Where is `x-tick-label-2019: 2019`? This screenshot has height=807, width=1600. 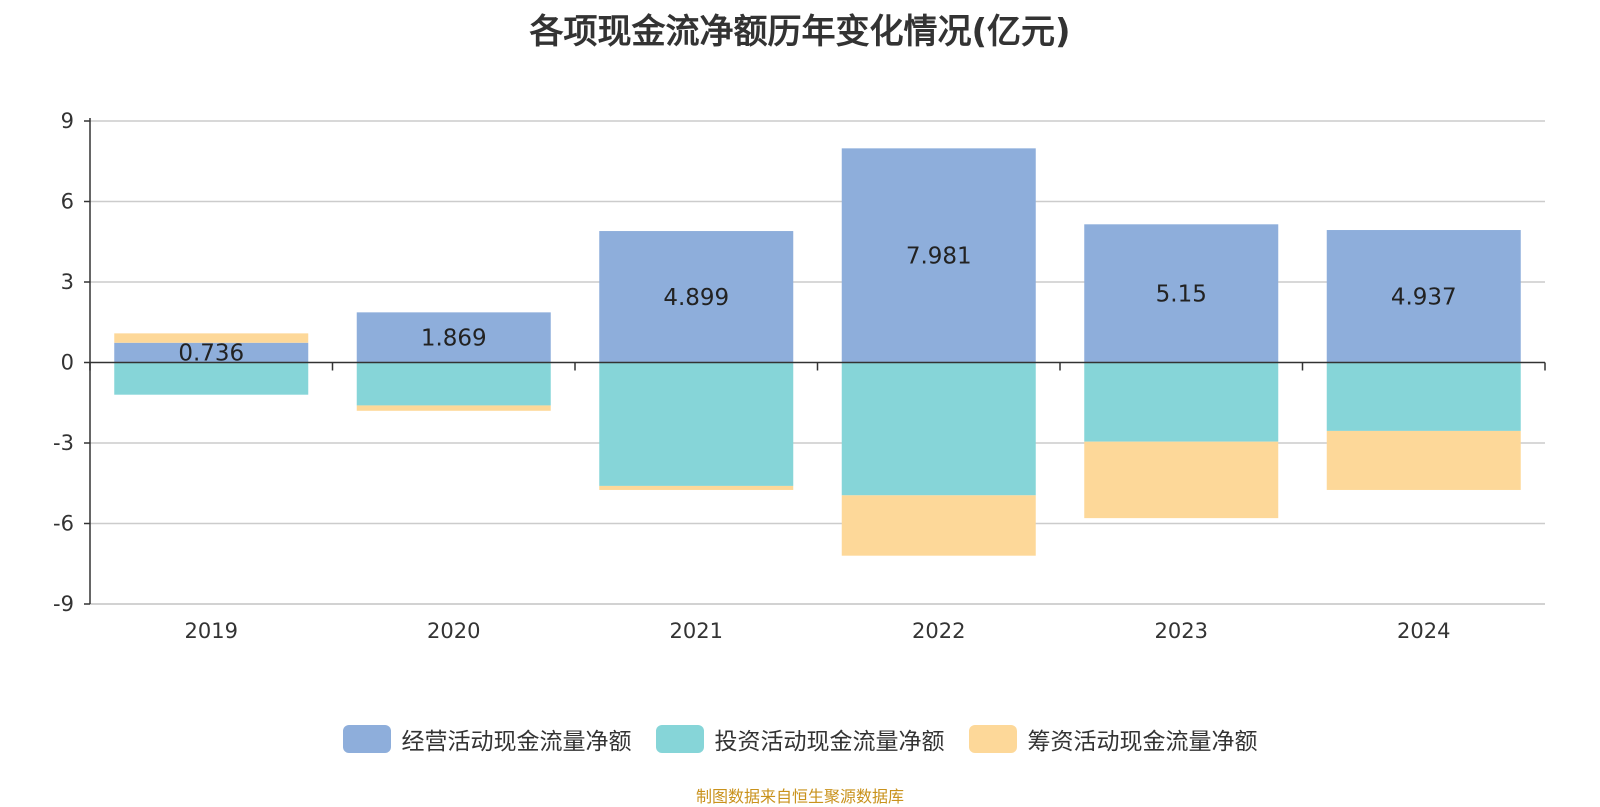 x-tick-label-2019: 2019 is located at coordinates (211, 631).